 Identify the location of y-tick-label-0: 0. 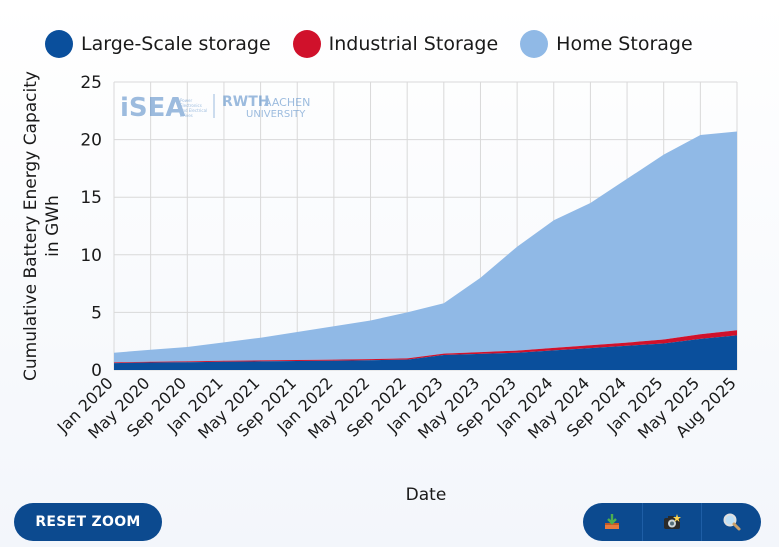
(96, 371).